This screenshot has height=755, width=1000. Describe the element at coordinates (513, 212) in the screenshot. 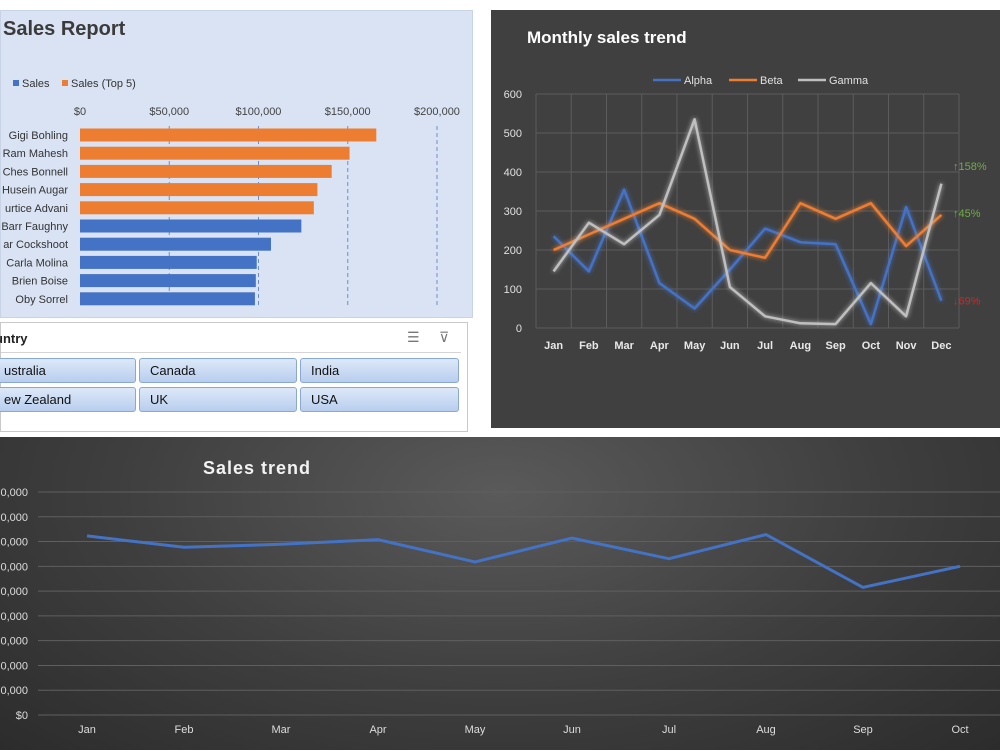

I see `y-tick-label: 300` at that location.